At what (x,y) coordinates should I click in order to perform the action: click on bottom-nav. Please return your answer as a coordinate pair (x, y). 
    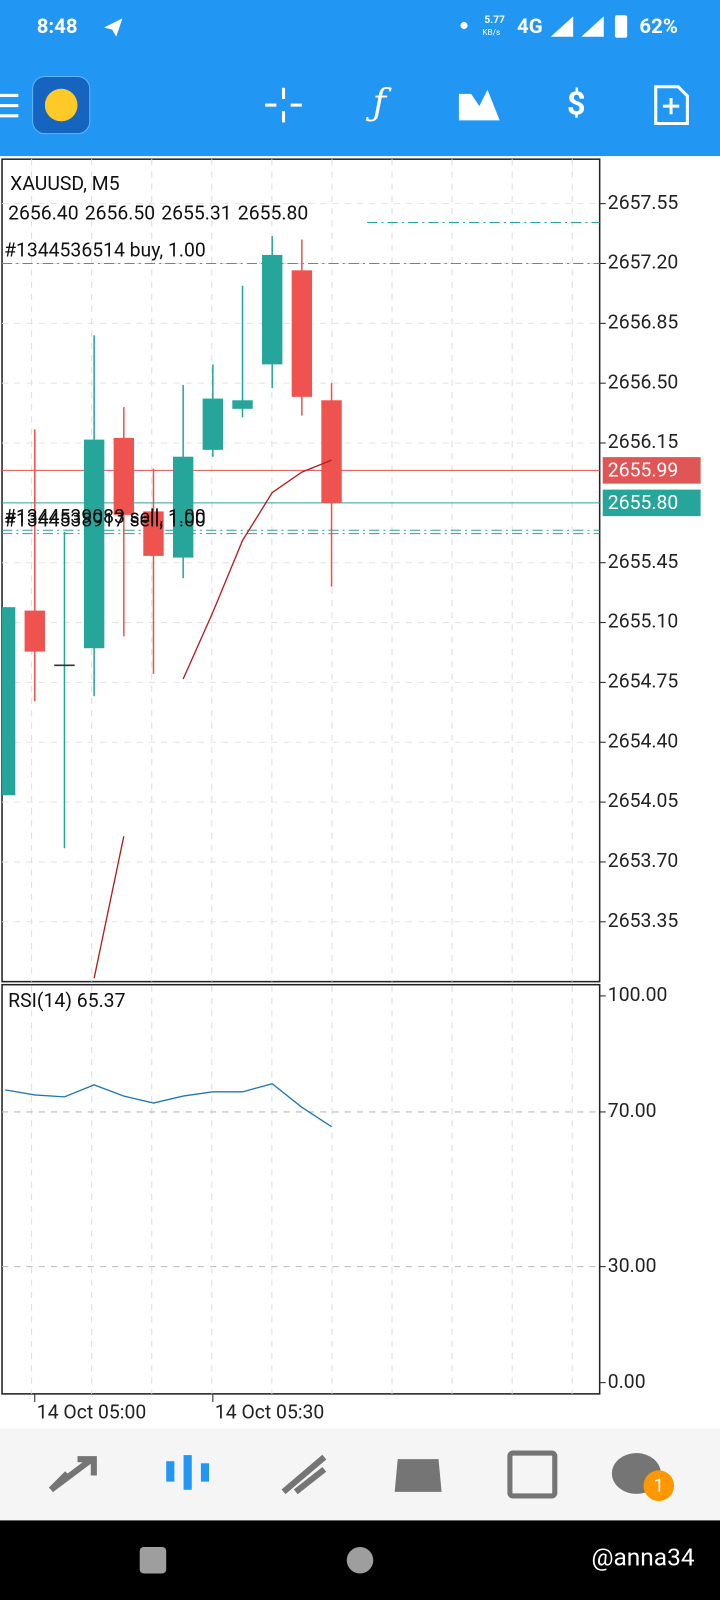
    Looking at the image, I should click on (360, 1474).